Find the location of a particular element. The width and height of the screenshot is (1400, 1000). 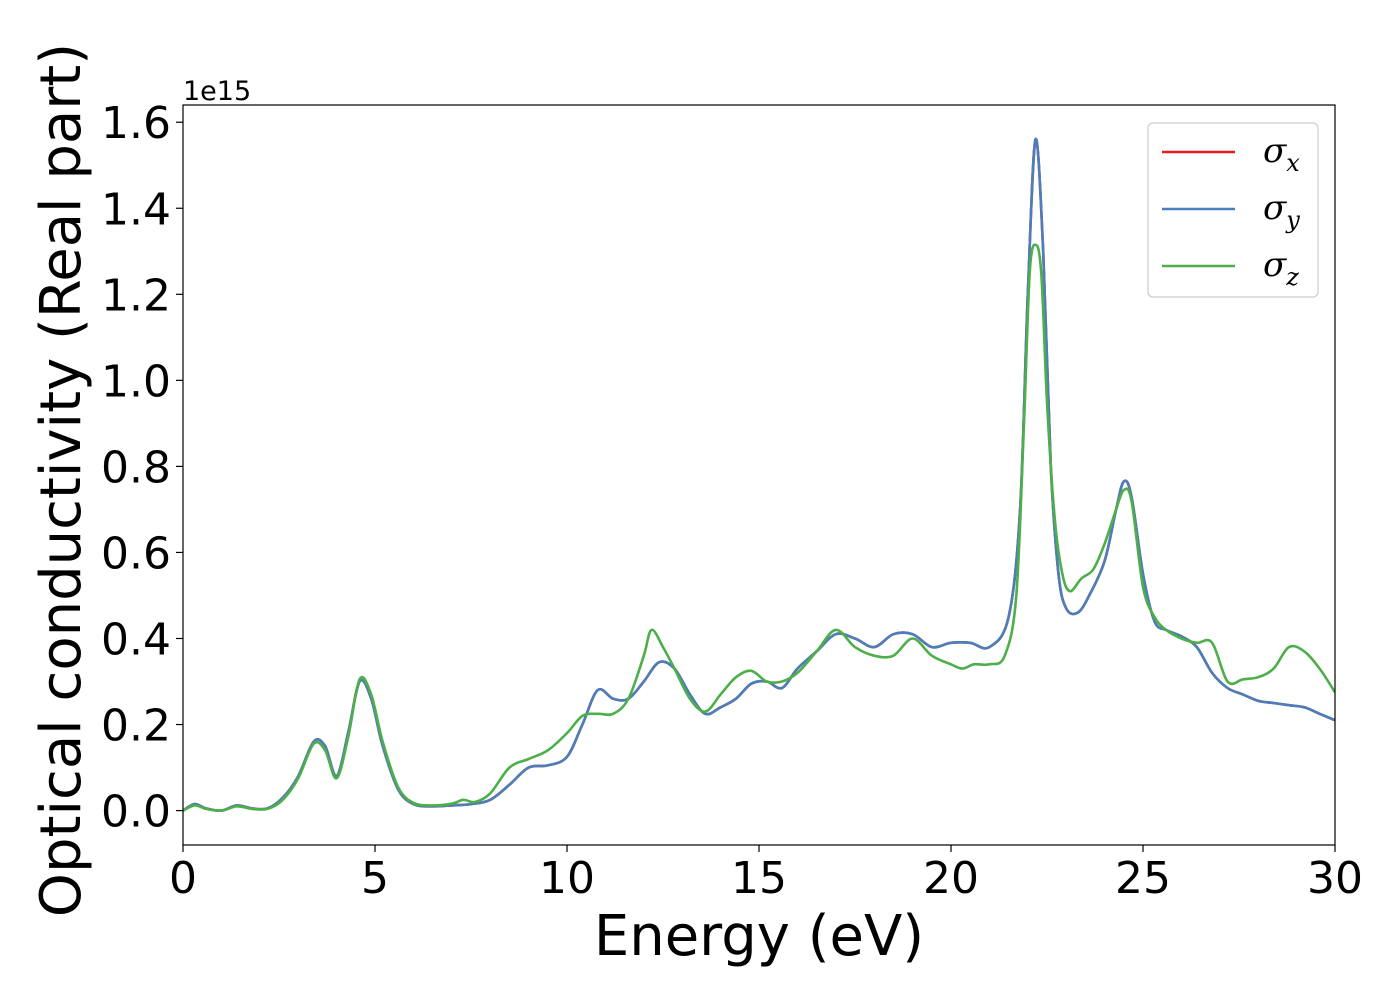

y-tick-label: 1.0 is located at coordinates (136, 381).